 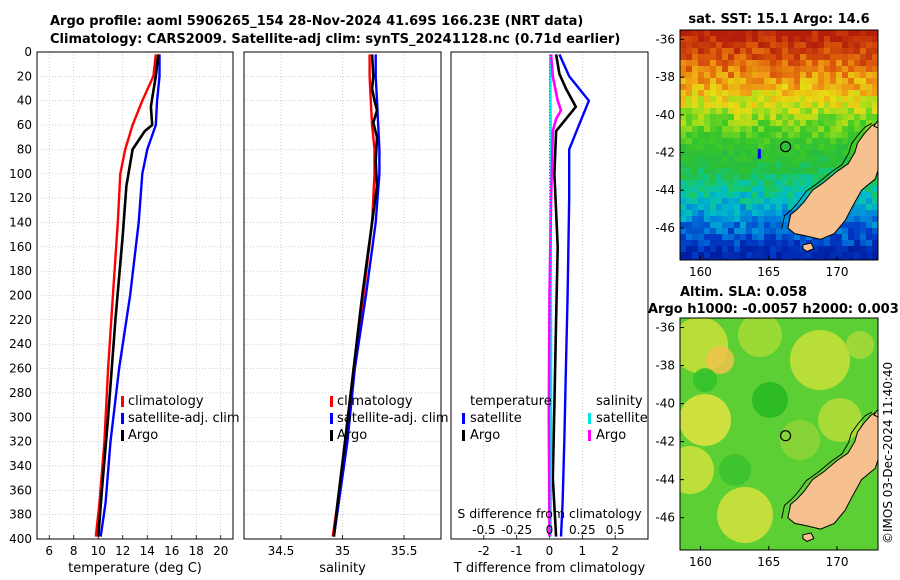 I want to click on s-tick-label: -0.5, so click(x=483, y=530).